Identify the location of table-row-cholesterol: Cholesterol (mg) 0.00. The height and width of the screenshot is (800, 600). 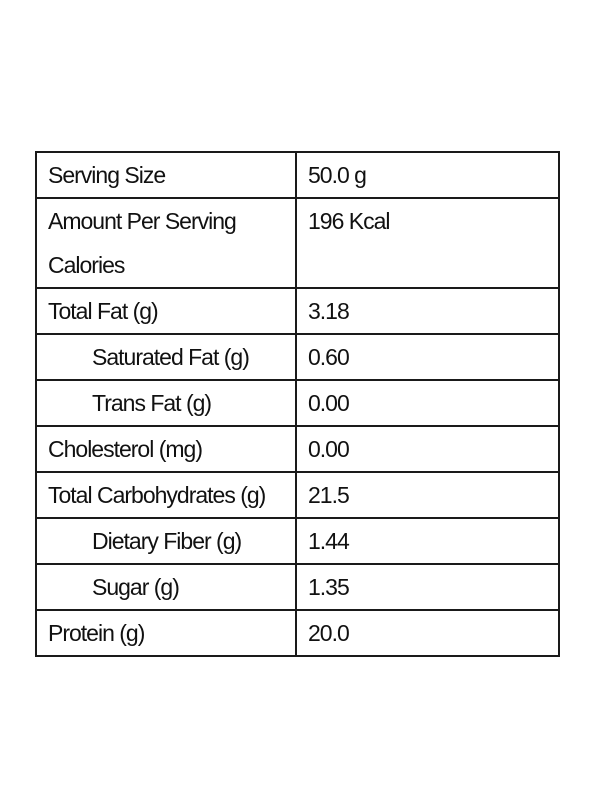
(297, 449).